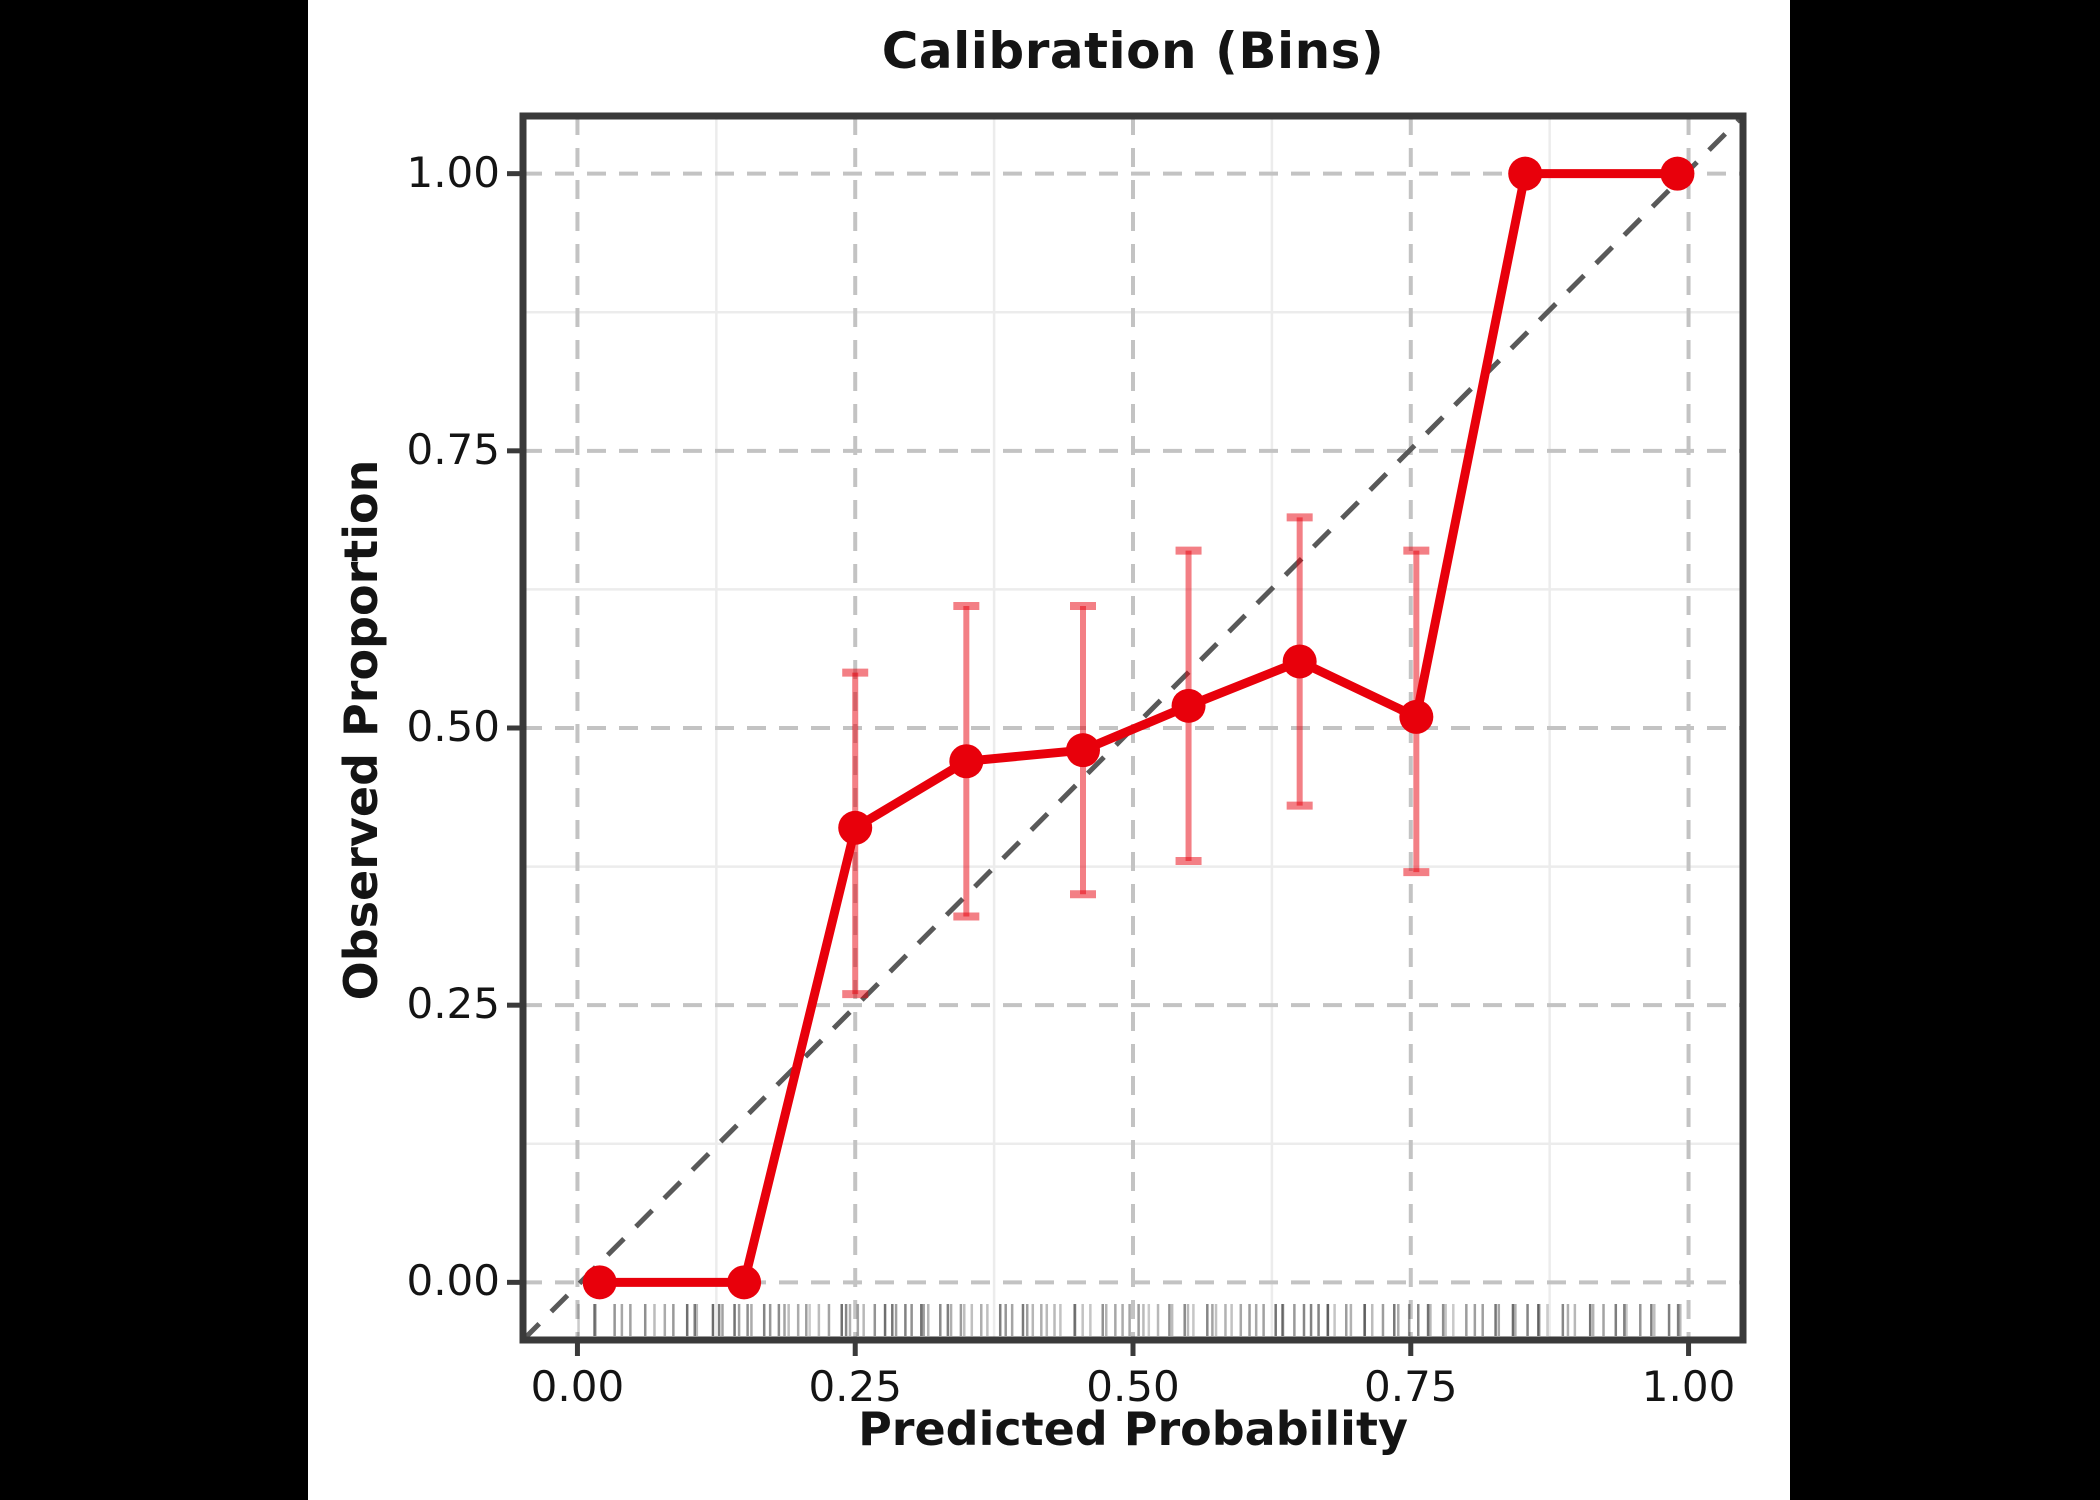  Describe the element at coordinates (1411, 1386) in the screenshot. I see `x-tick-label: 0.75` at that location.